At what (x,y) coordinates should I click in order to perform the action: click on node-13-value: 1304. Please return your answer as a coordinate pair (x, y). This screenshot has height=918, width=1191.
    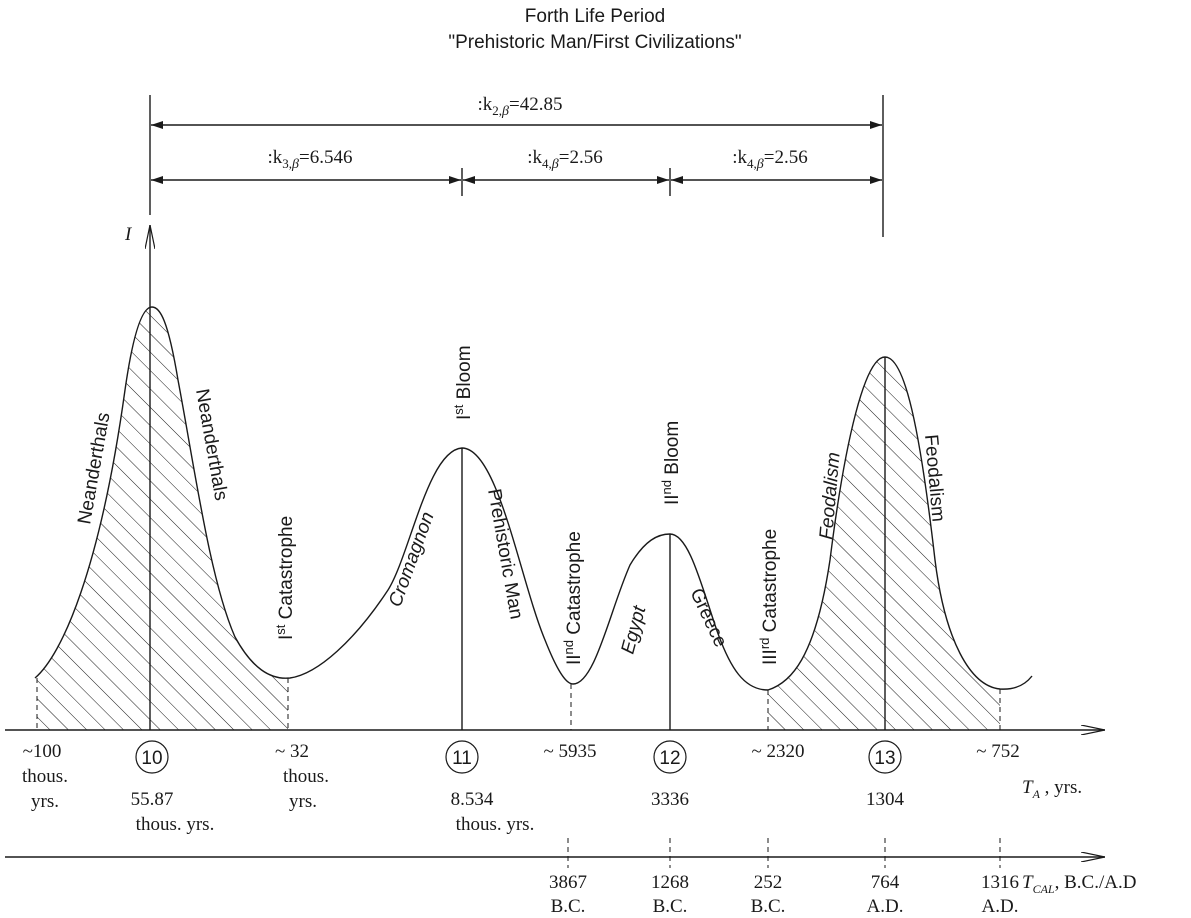
    Looking at the image, I should click on (885, 799).